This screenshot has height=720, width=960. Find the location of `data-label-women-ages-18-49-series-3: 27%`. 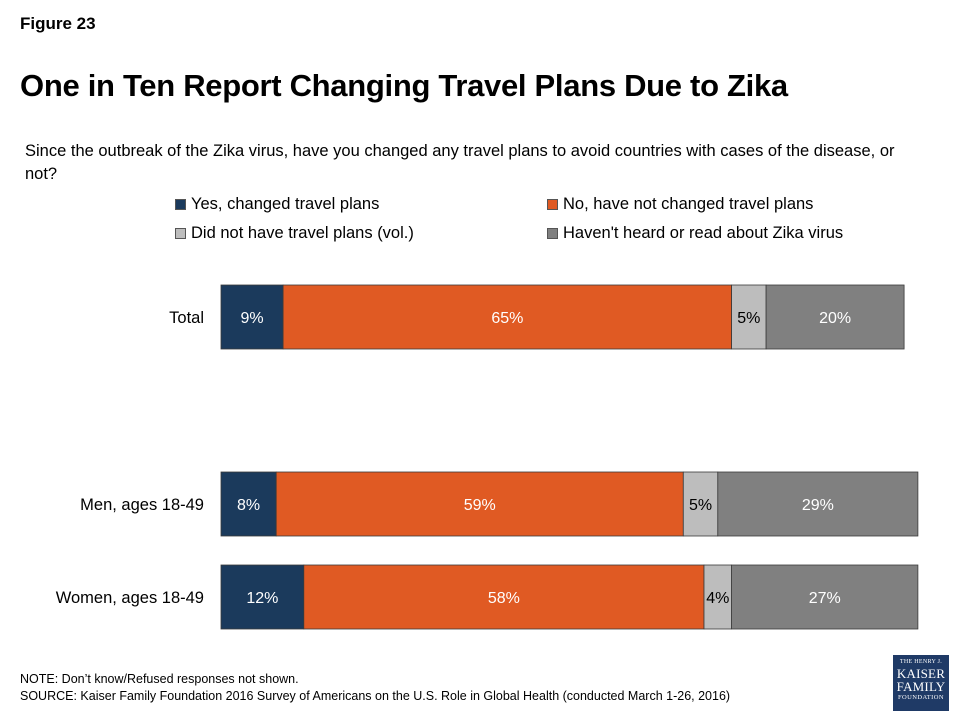

data-label-women-ages-18-49-series-3: 27% is located at coordinates (825, 598).